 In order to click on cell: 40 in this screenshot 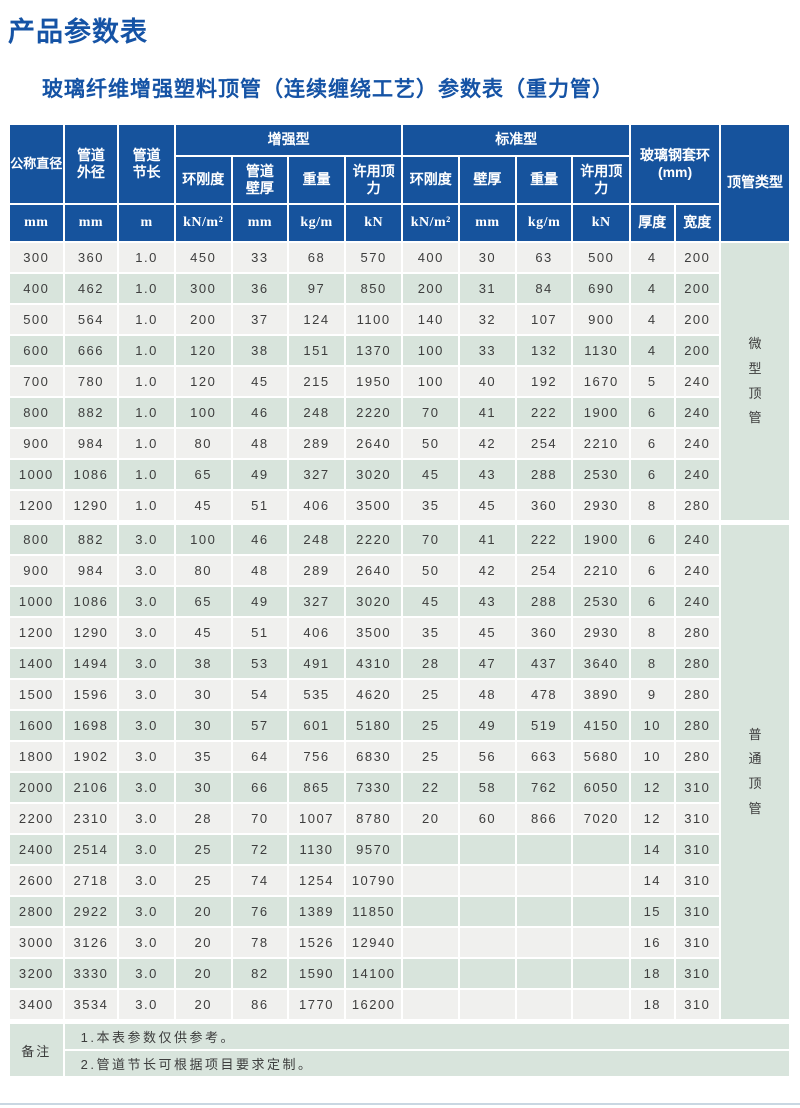, I will do `click(487, 381)`.